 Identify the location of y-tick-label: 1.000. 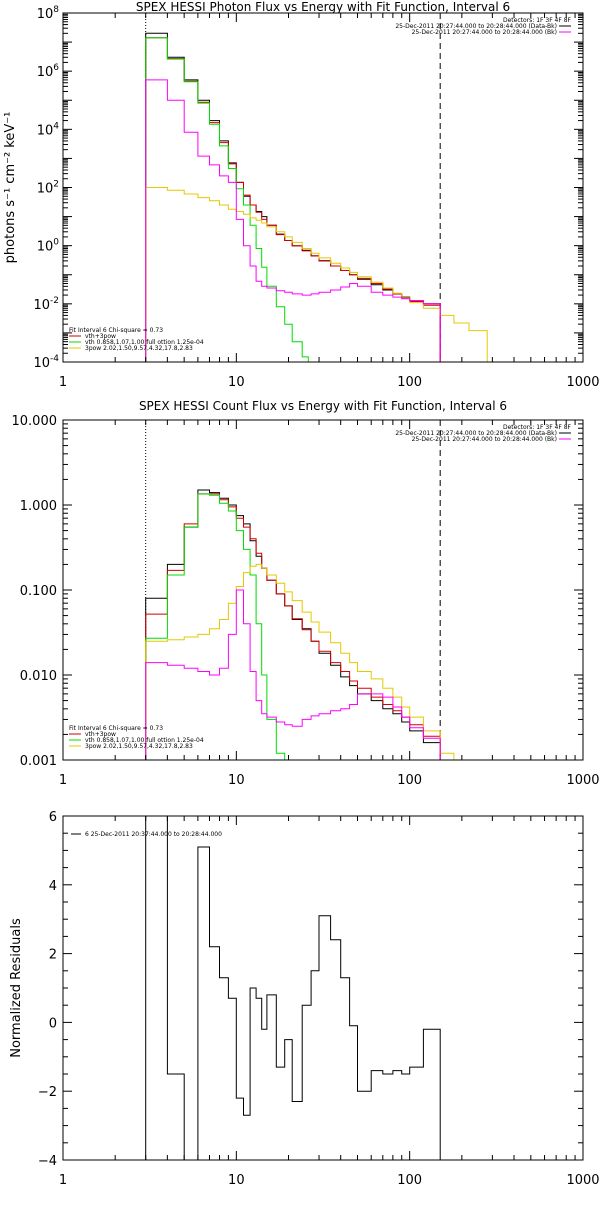
(38, 506).